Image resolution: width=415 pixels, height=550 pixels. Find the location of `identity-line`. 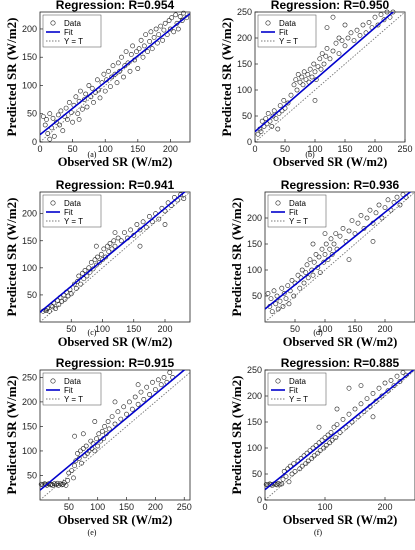

identity-line is located at coordinates (115, 257).